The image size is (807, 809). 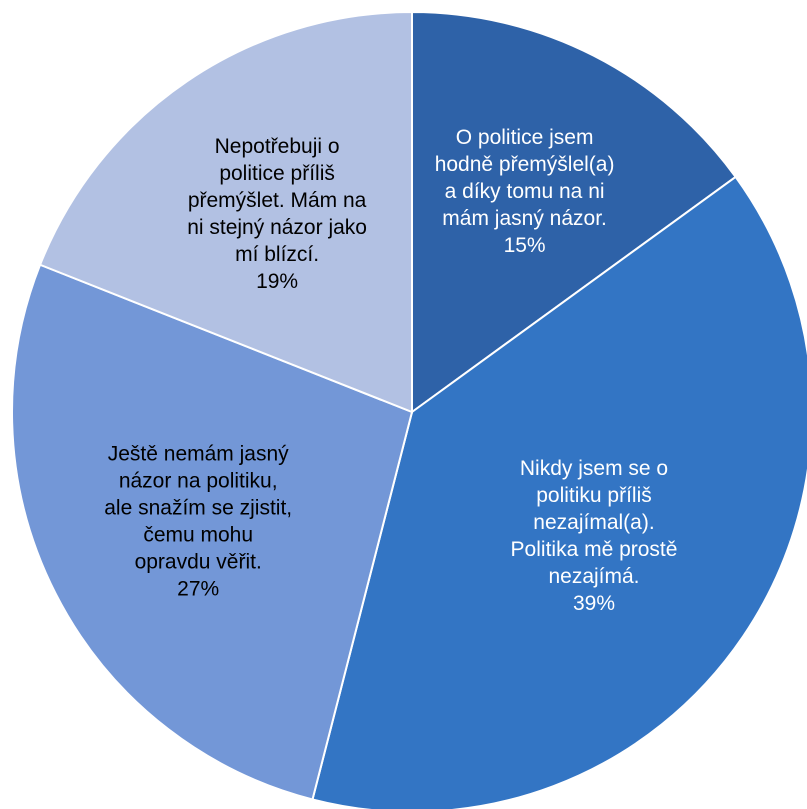 What do you see at coordinates (277, 146) in the screenshot?
I see `slice-label-line: Nepotřebuji o` at bounding box center [277, 146].